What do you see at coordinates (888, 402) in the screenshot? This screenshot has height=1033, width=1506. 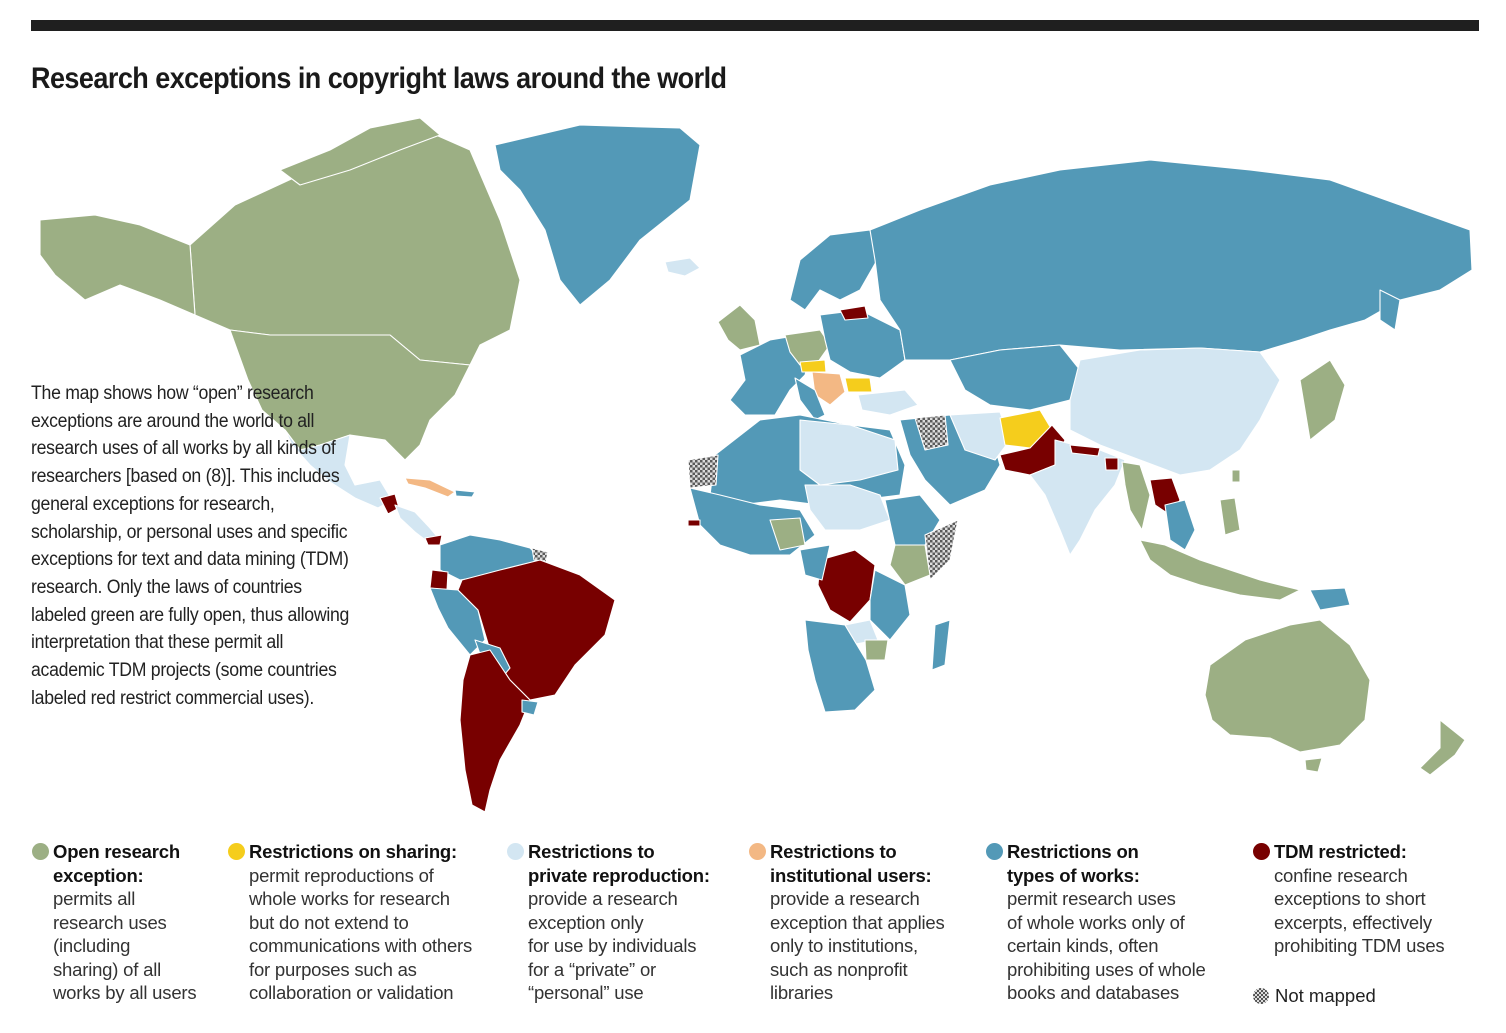 I see `region-turkey` at bounding box center [888, 402].